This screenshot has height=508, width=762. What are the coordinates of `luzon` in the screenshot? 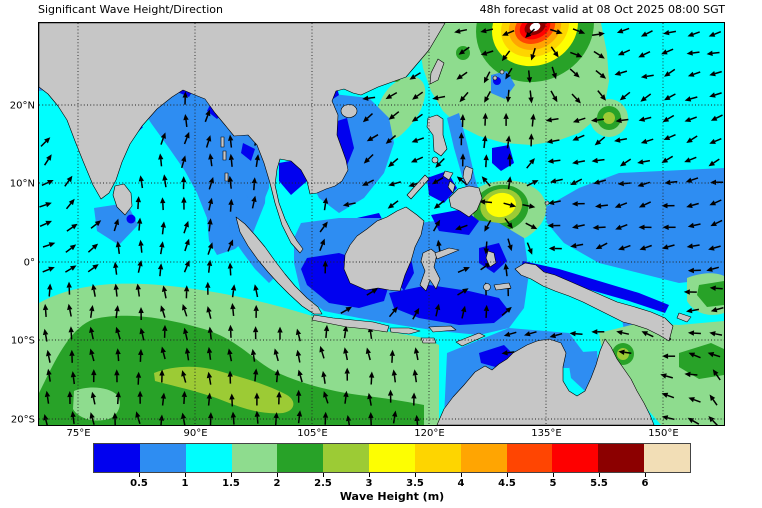 It's located at (437, 135).